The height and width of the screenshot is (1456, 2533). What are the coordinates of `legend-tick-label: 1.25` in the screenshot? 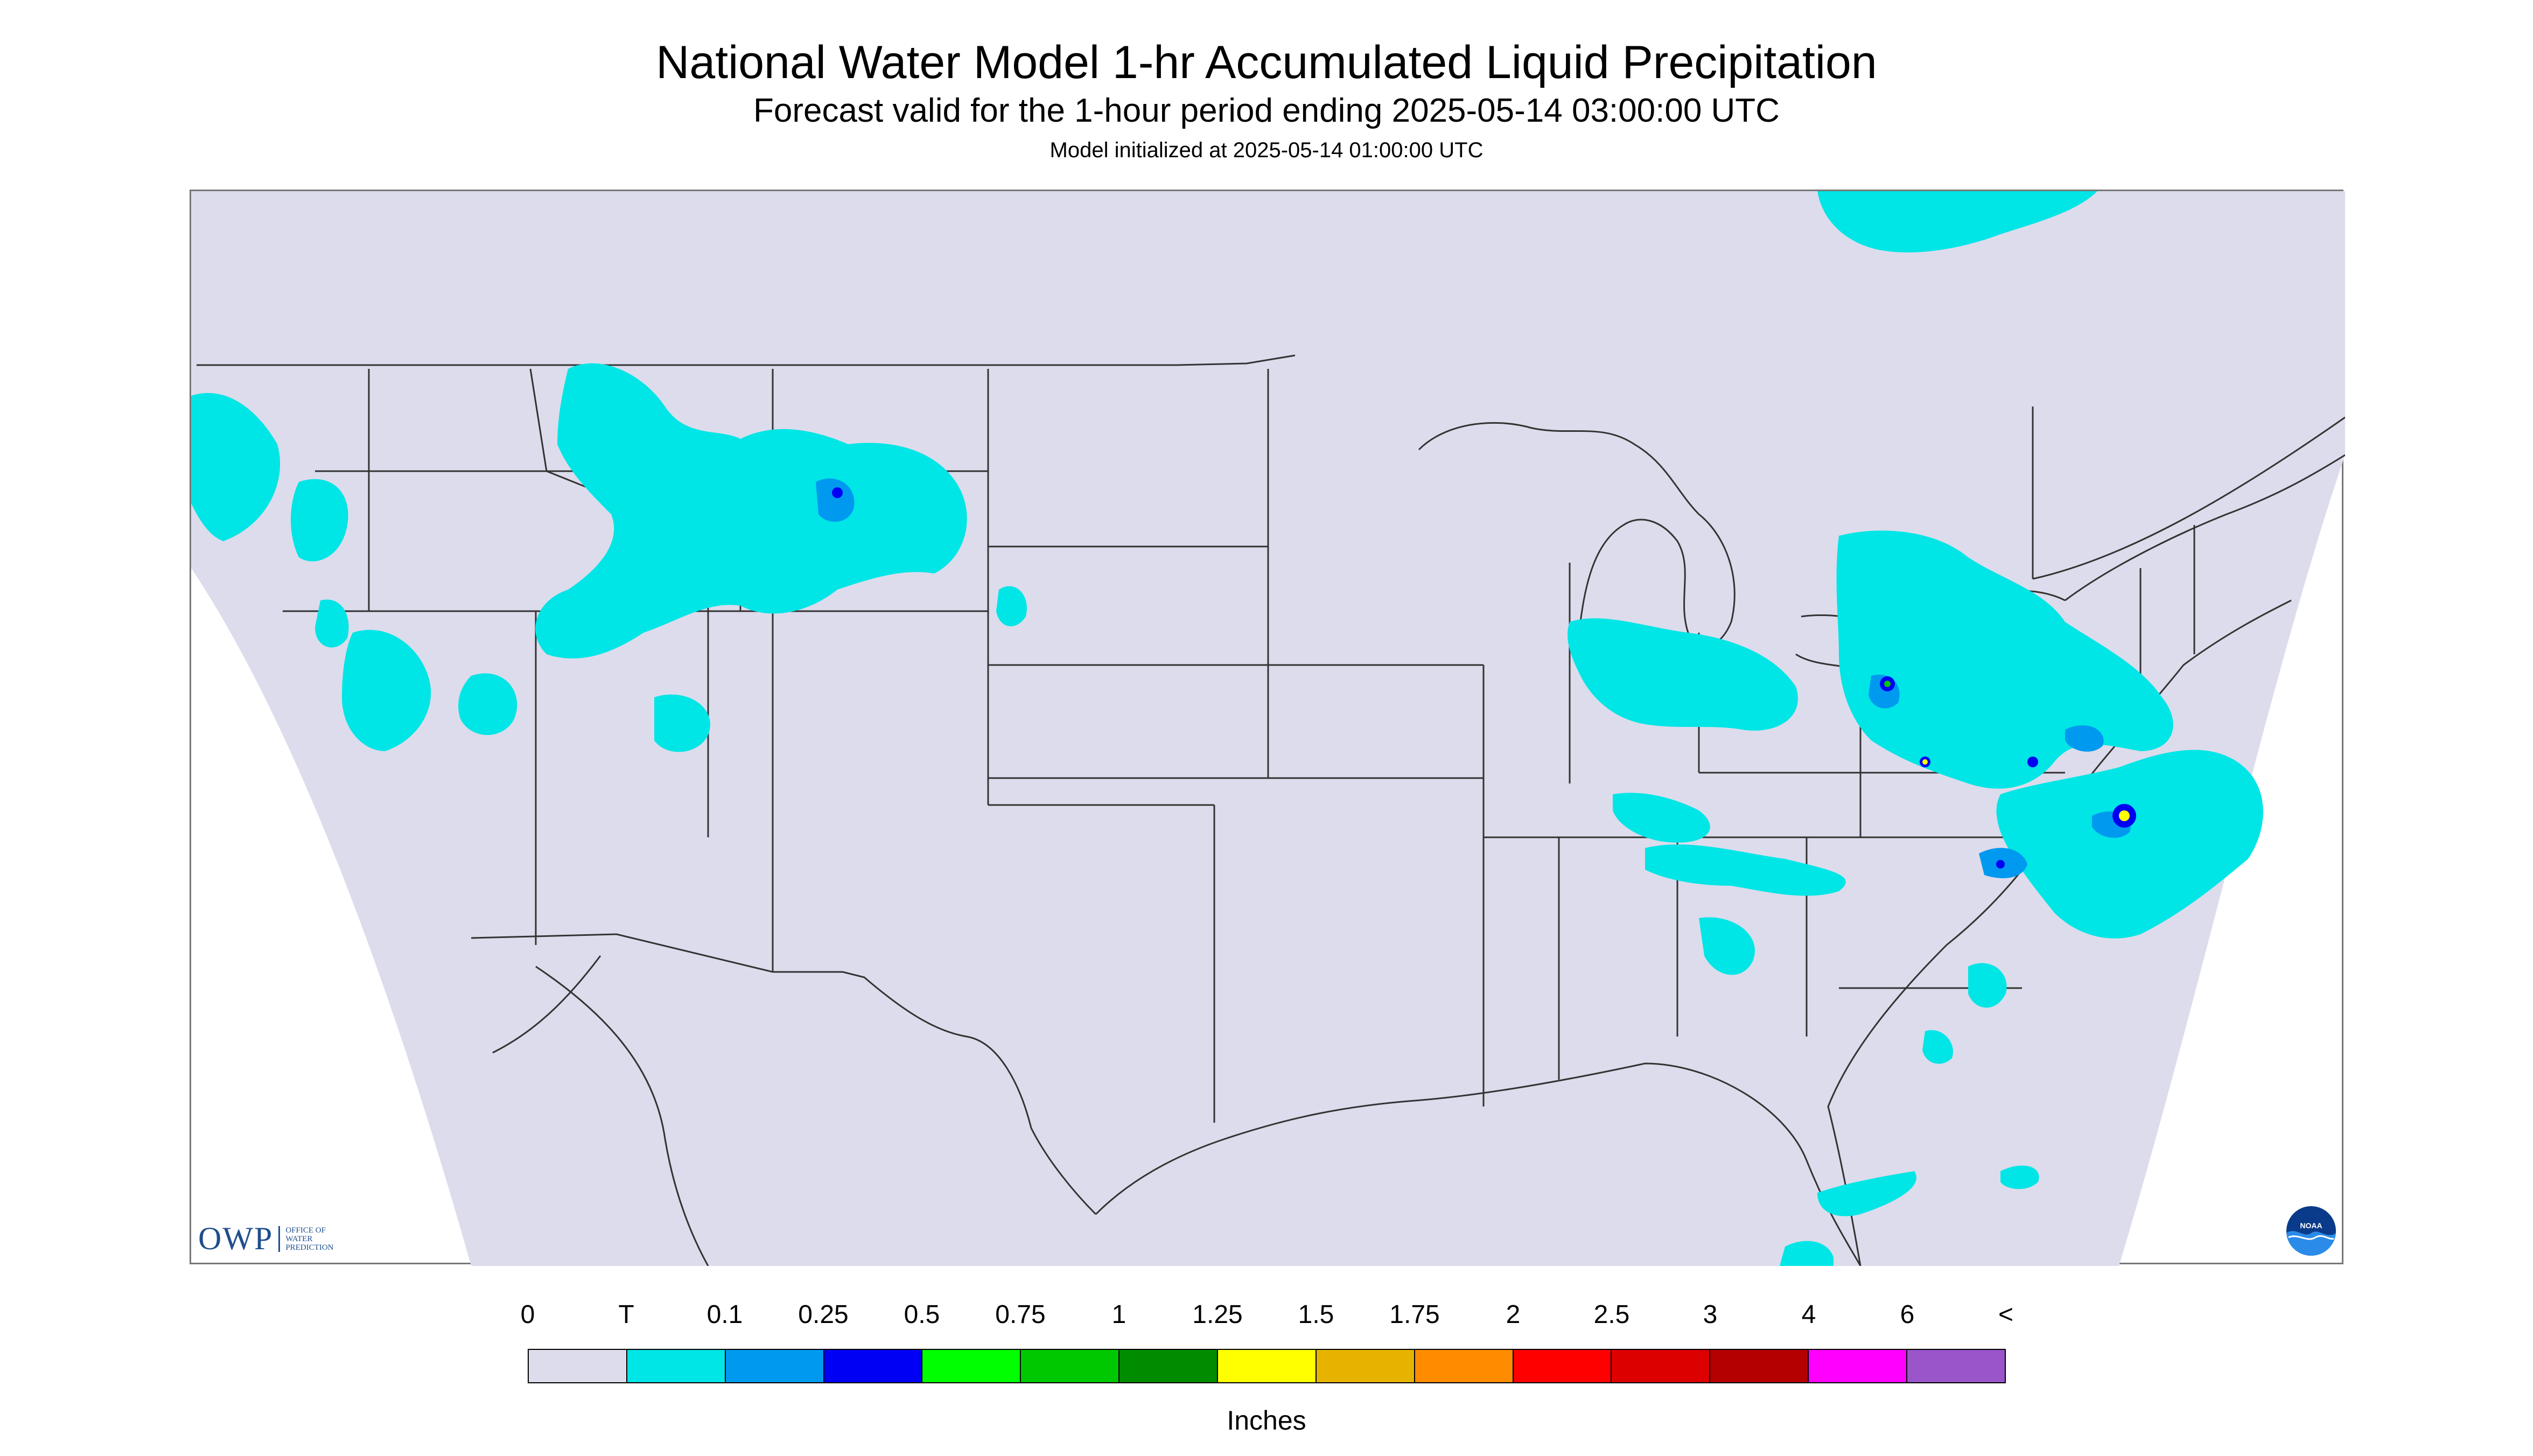 It's located at (1217, 1314).